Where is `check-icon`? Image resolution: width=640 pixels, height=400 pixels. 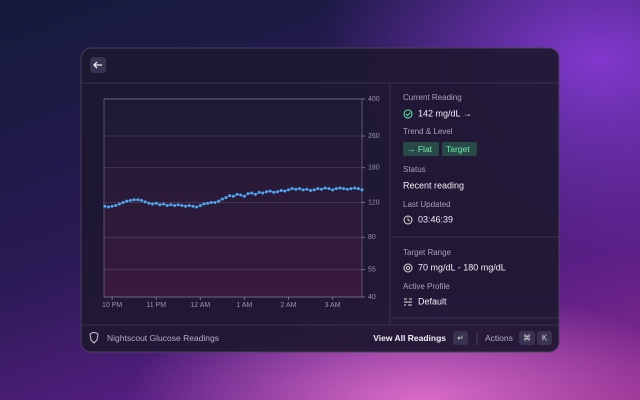 check-icon is located at coordinates (408, 114).